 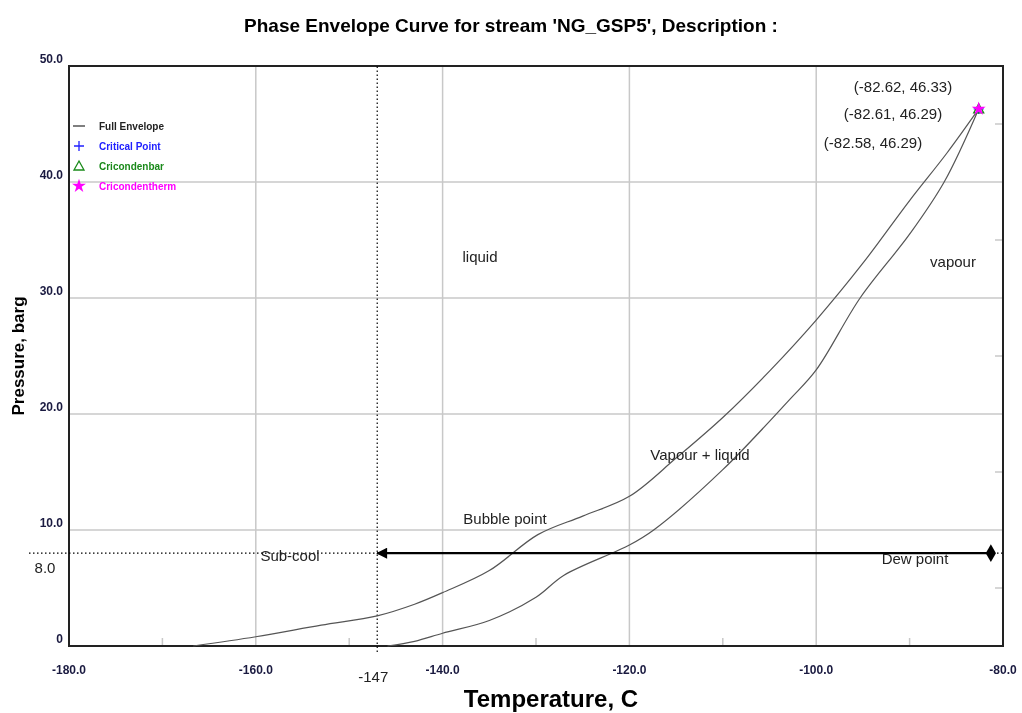 I want to click on chart-title: Phase Envelope Curve for stream 'NG_GSP5', Description :, so click(x=511, y=25).